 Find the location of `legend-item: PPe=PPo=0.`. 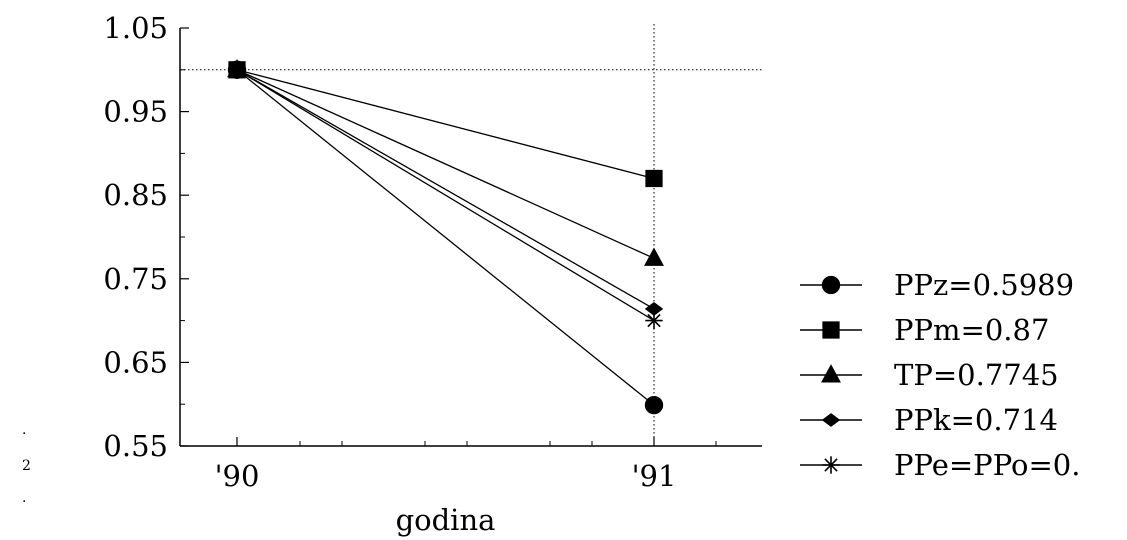

legend-item: PPe=PPo=0. is located at coordinates (940, 465).